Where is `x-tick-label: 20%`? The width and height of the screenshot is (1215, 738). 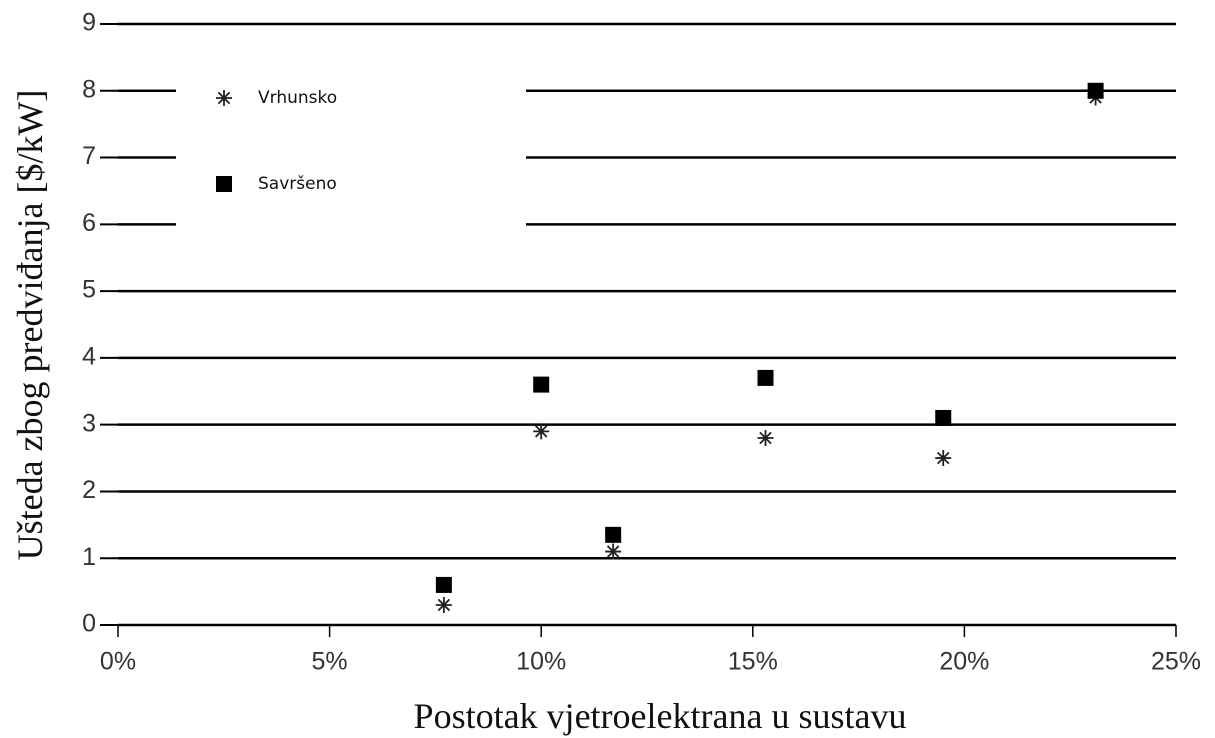
x-tick-label: 20% is located at coordinates (964, 662).